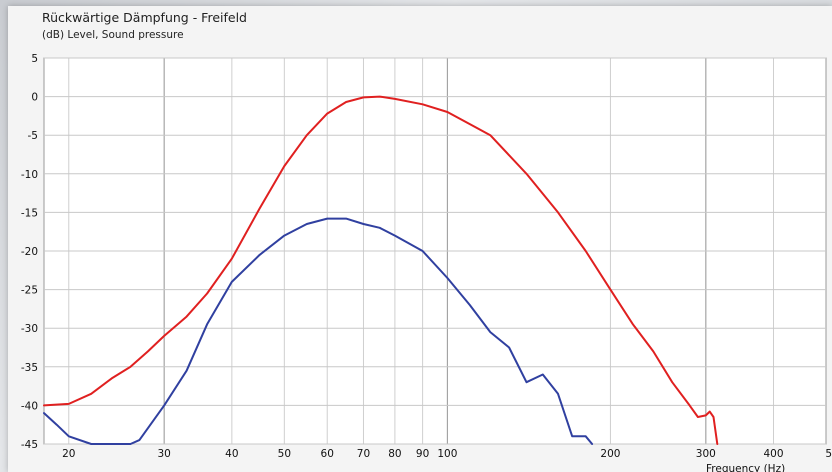 This screenshot has height=472, width=832. I want to click on x-tick-label: 40, so click(231, 454).